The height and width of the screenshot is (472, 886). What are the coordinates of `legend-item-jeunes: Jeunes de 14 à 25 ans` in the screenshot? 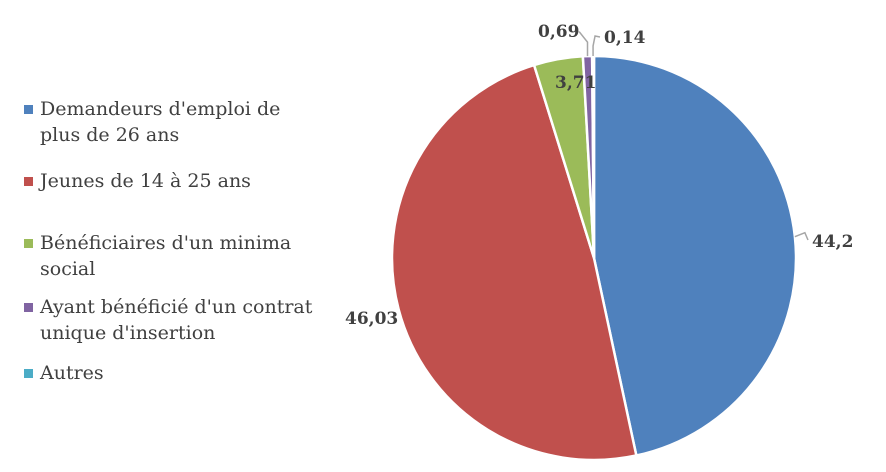 It's located at (172, 181).